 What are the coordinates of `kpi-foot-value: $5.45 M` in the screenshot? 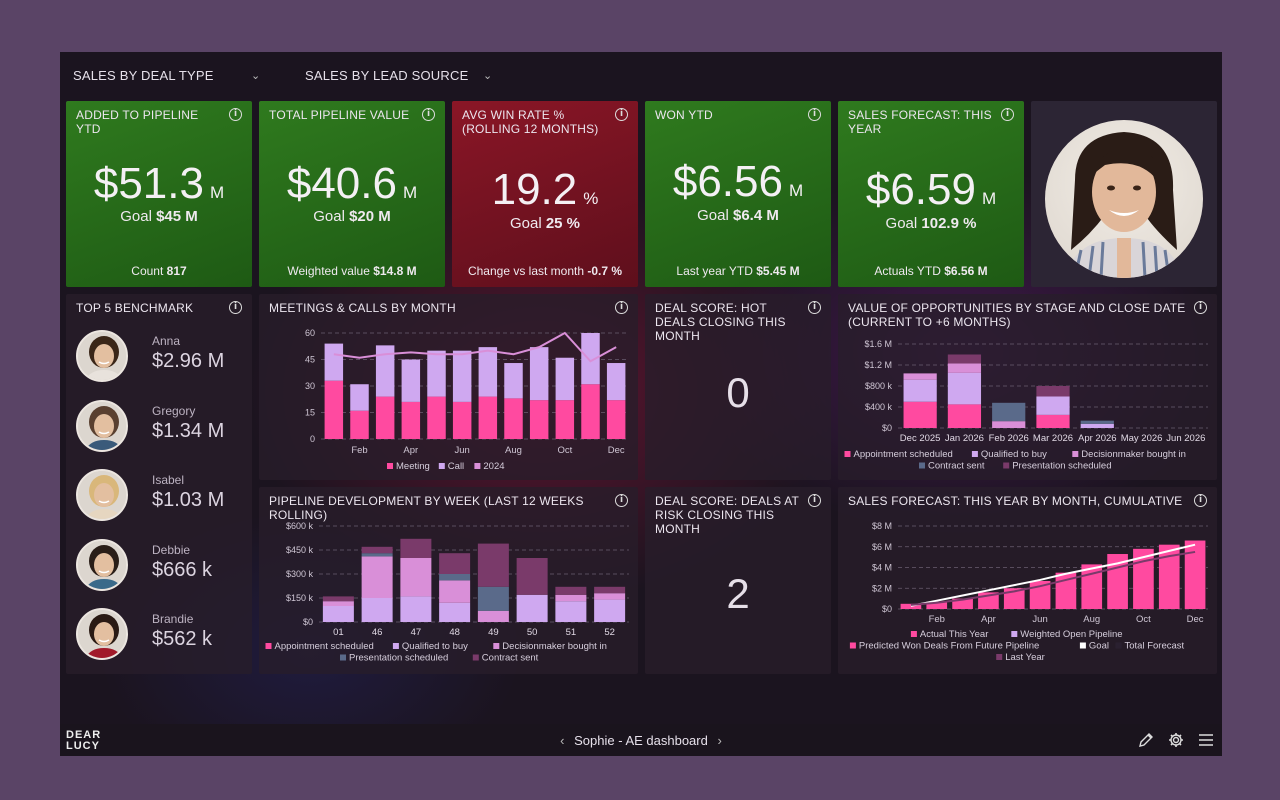 It's located at (778, 271).